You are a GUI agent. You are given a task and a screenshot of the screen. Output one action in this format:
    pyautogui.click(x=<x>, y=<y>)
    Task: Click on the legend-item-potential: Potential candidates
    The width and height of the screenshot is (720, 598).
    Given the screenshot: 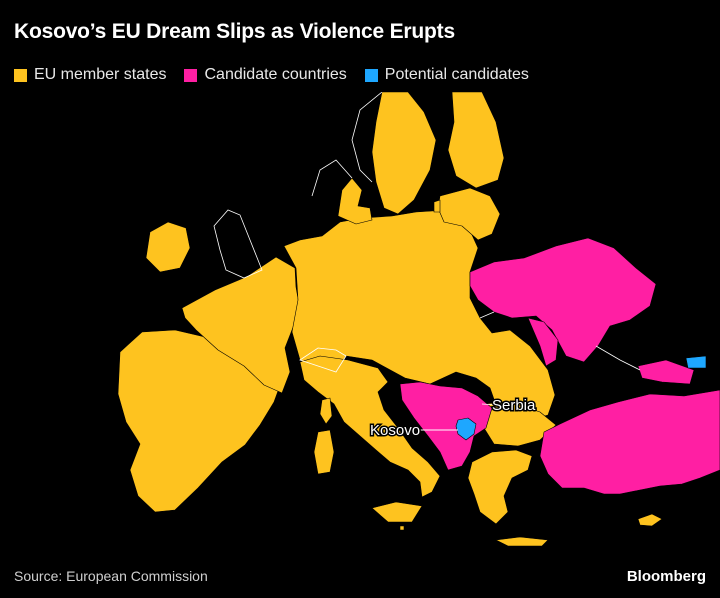 What is the action you would take?
    pyautogui.click(x=446, y=75)
    